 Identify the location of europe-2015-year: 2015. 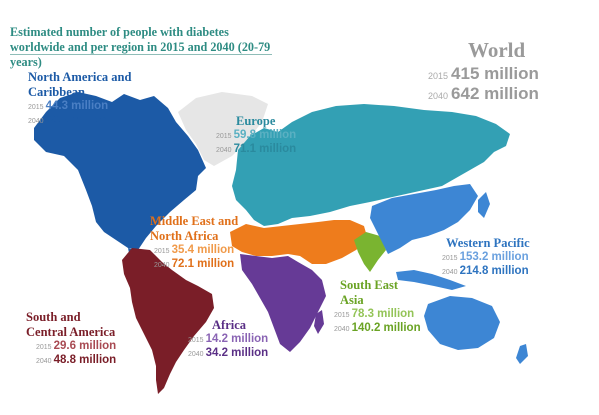
(224, 136).